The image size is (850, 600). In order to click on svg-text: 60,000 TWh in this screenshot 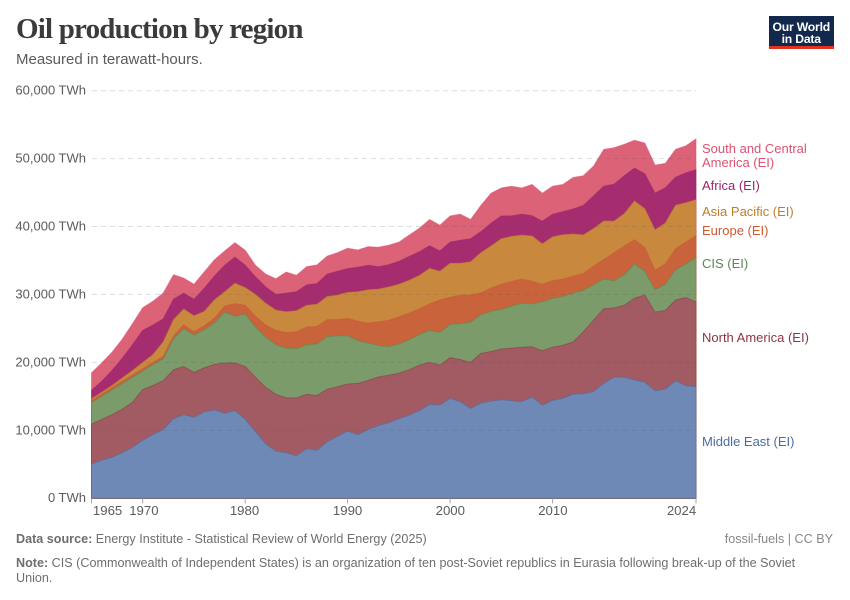, I will do `click(50, 90)`.